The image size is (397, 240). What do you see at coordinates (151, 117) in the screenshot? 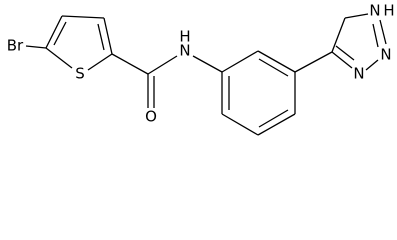
I see `atom-label: O` at bounding box center [151, 117].